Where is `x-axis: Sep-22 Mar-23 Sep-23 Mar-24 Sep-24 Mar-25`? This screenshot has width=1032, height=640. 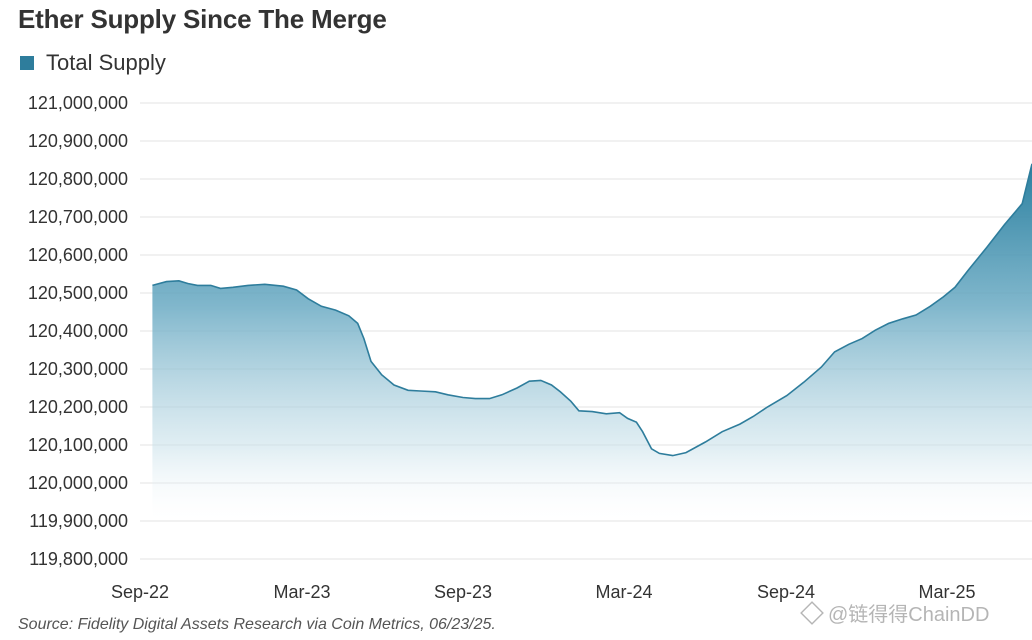
x-axis: Sep-22 Mar-23 Sep-23 Mar-24 Sep-24 Mar-25 is located at coordinates (543, 592).